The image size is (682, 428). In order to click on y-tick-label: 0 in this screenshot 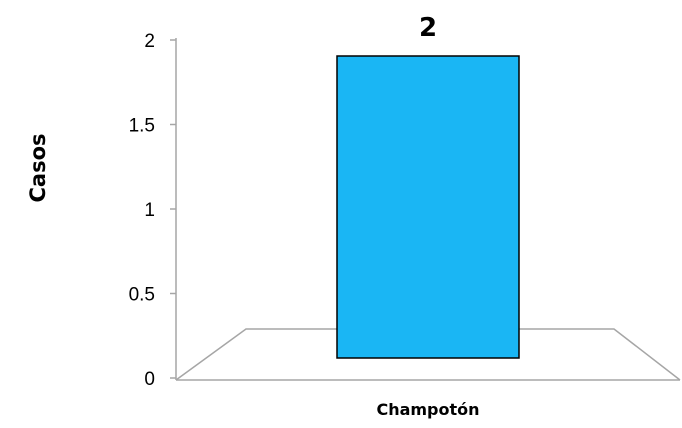, I will do `click(149, 379)`.